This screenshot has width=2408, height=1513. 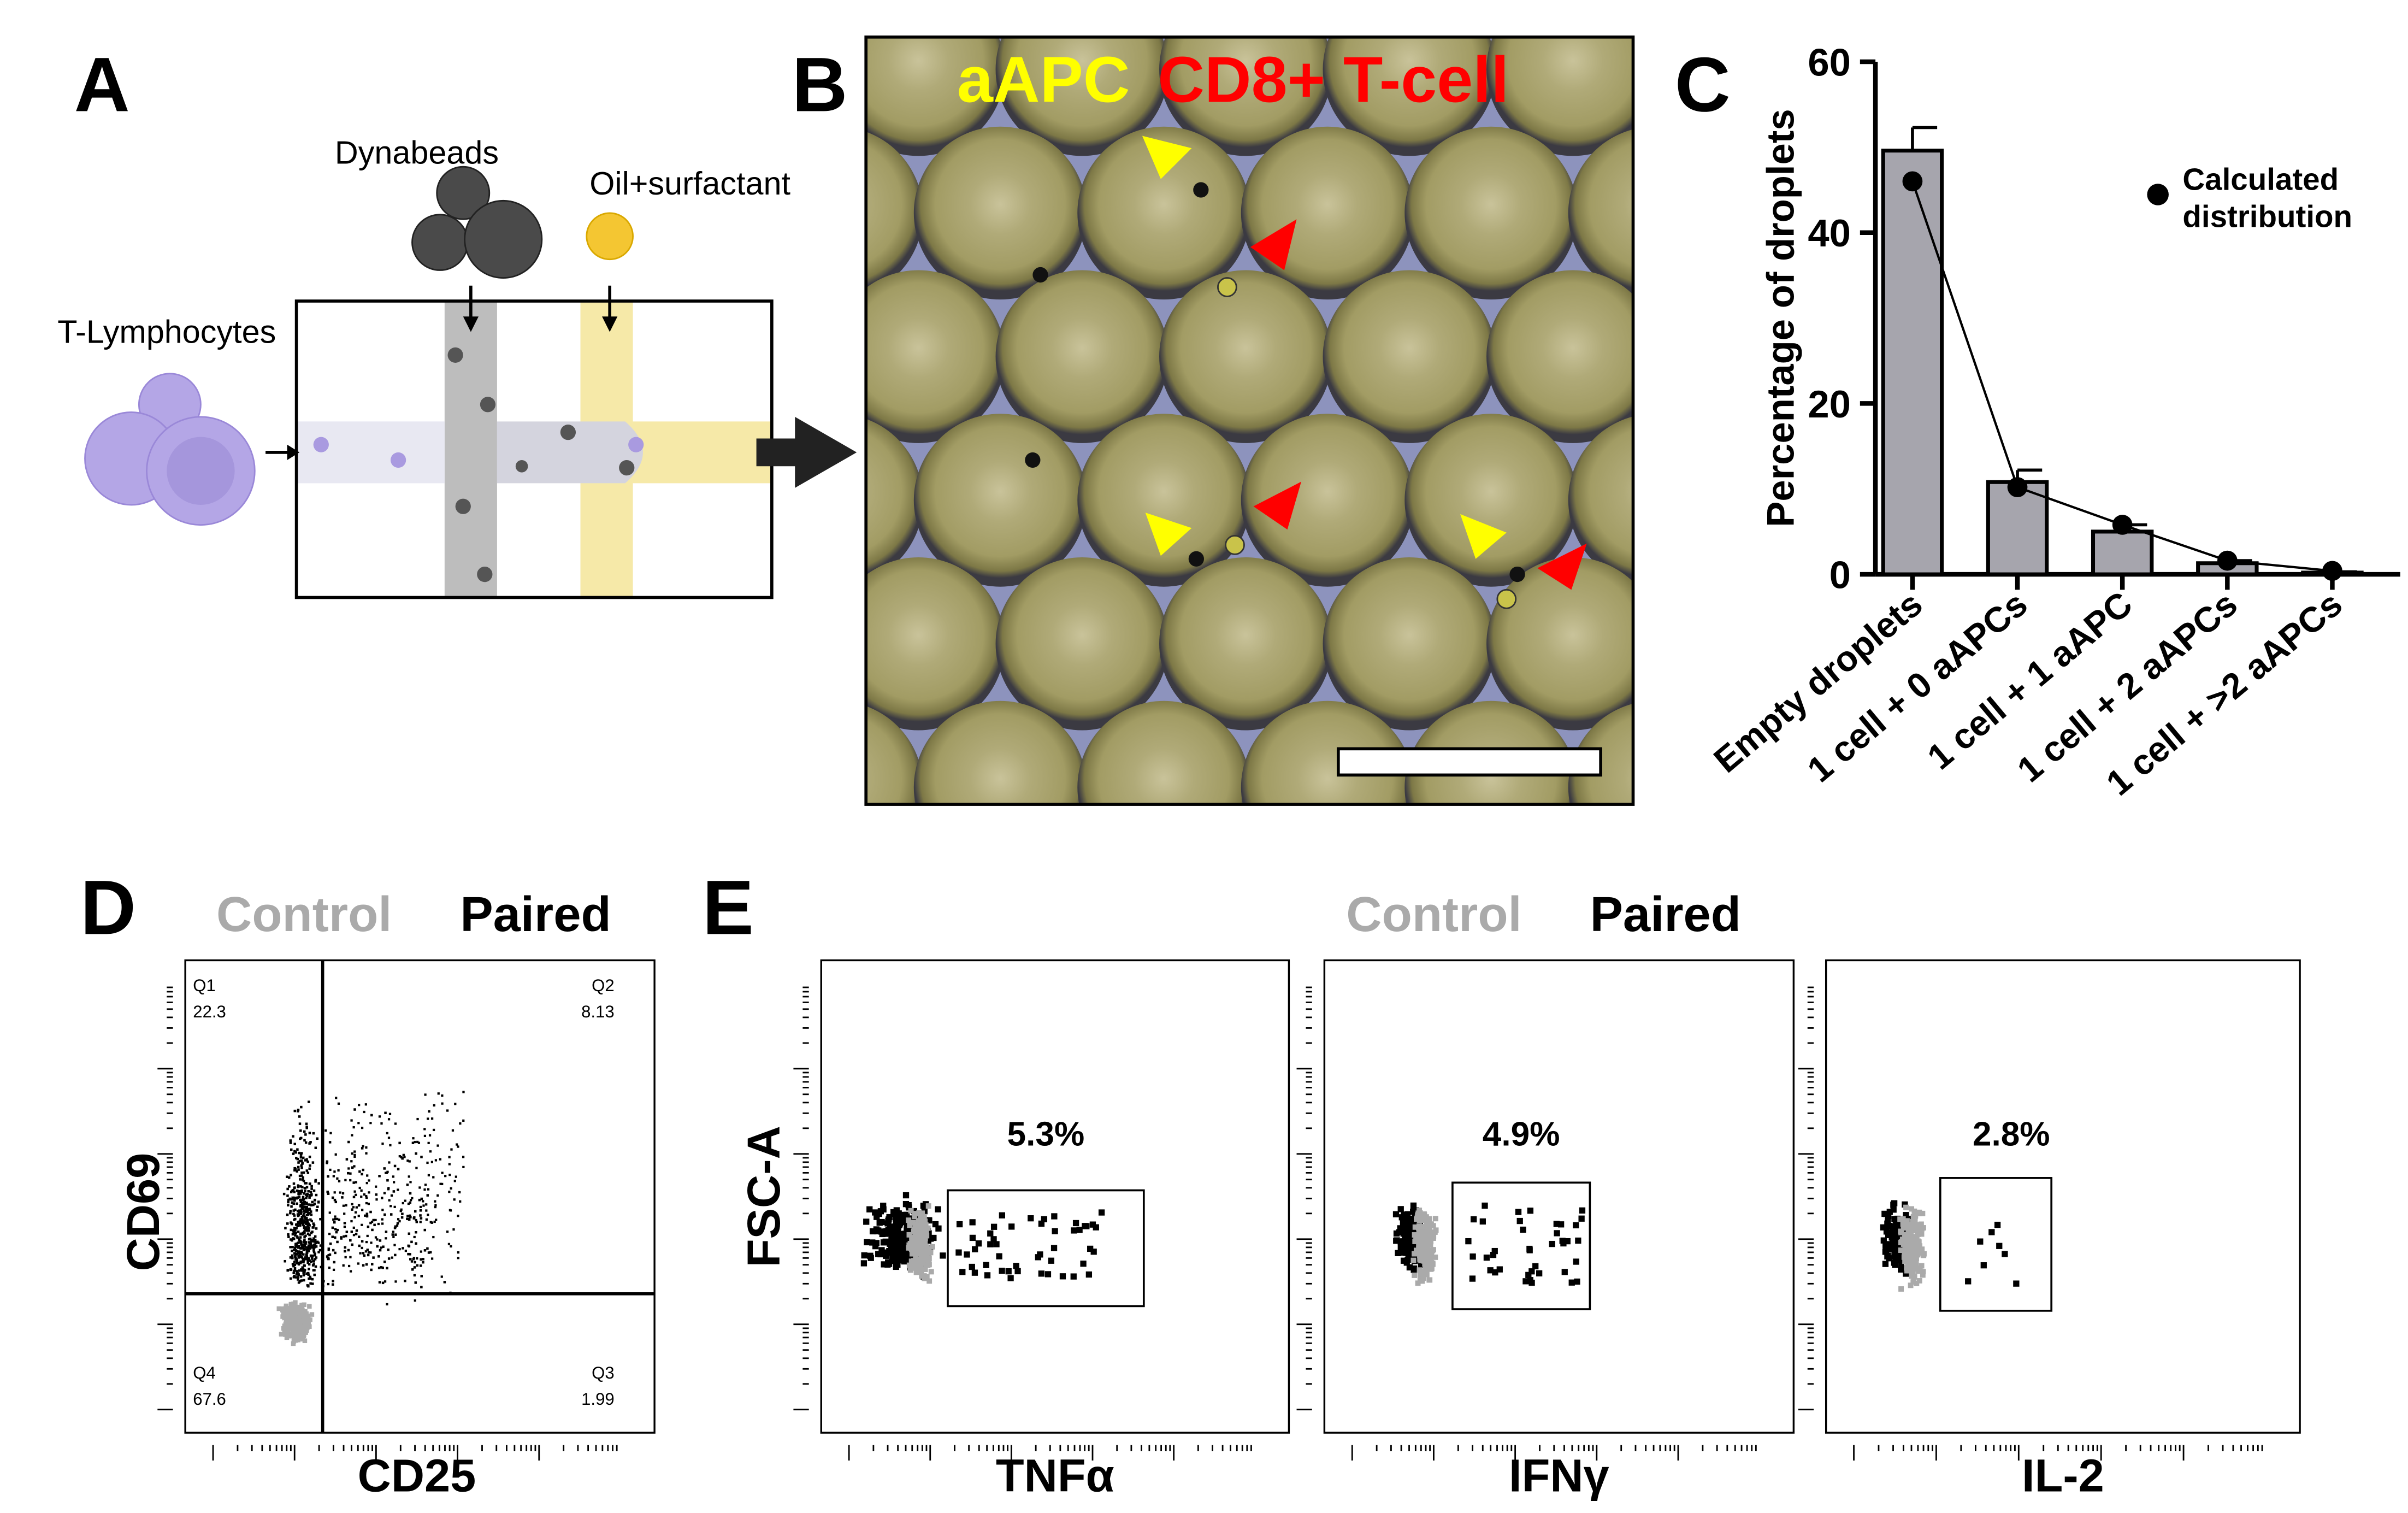 What do you see at coordinates (2267, 198) in the screenshot?
I see `legend-label: Calculated distribution` at bounding box center [2267, 198].